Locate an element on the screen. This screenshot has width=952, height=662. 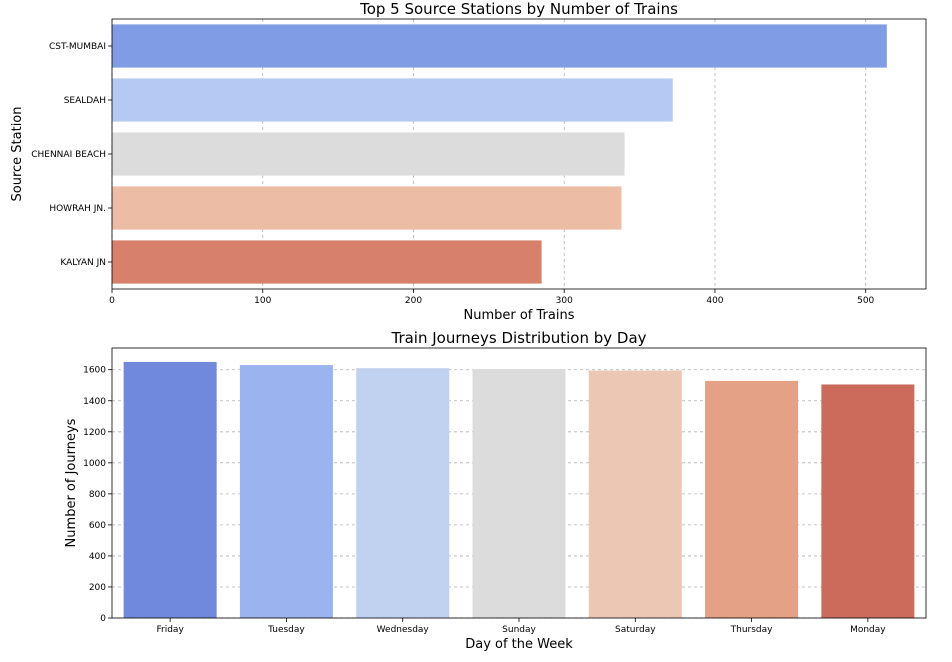
chart2-y-axis-label: Number of Journeys is located at coordinates (71, 482).